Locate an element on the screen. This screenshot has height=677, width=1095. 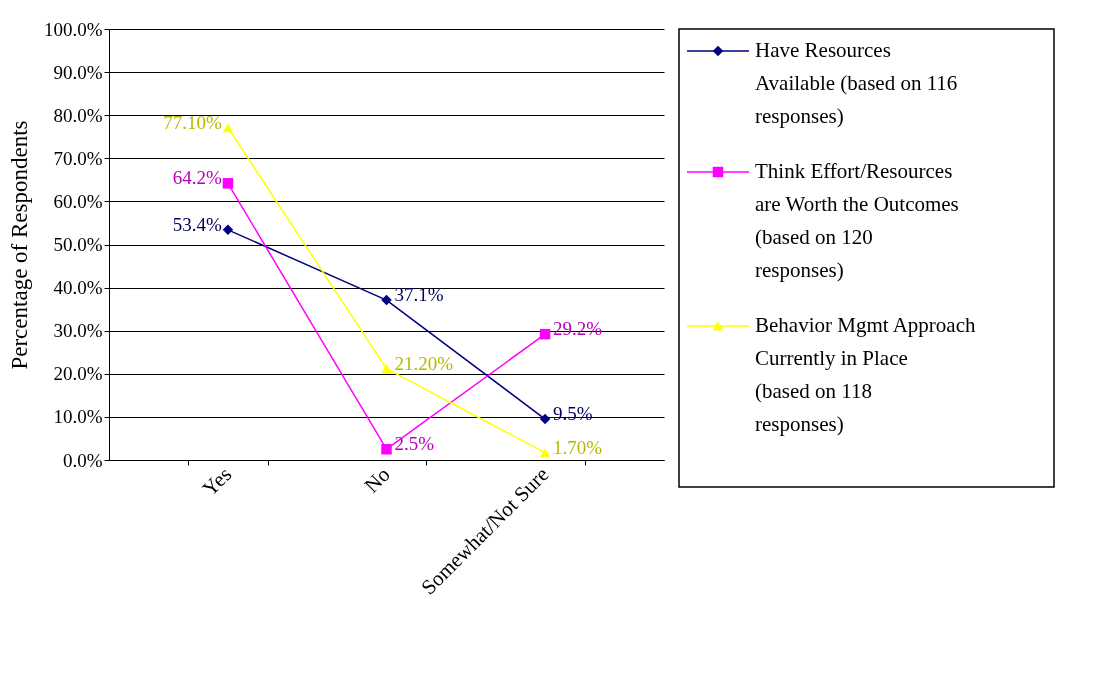
y-tick-label: 60.0% is located at coordinates (78, 201).